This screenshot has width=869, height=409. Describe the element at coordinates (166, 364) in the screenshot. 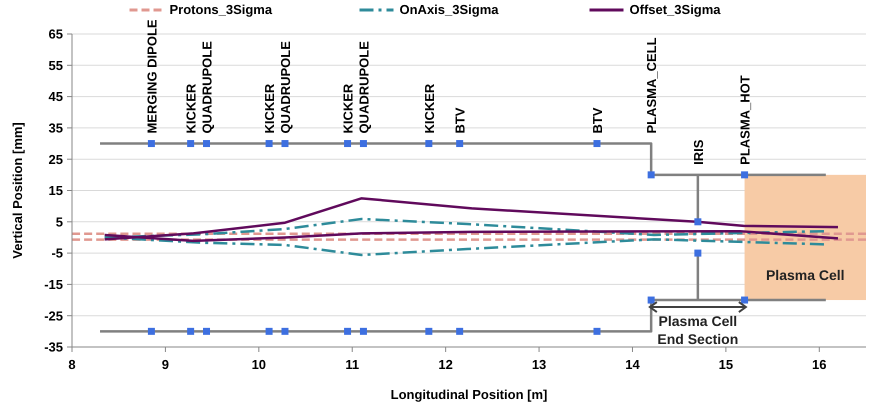

I see `x-tick-label: 9` at that location.